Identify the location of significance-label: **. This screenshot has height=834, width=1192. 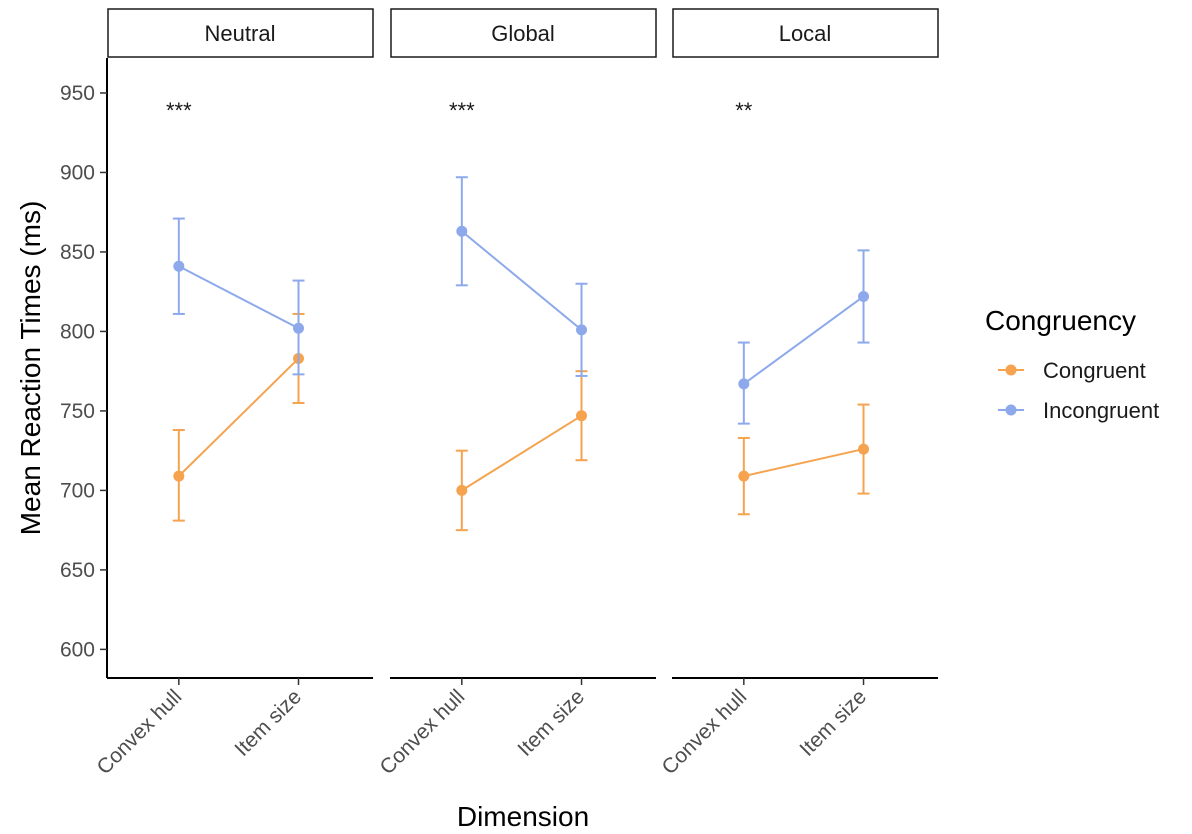
(744, 110).